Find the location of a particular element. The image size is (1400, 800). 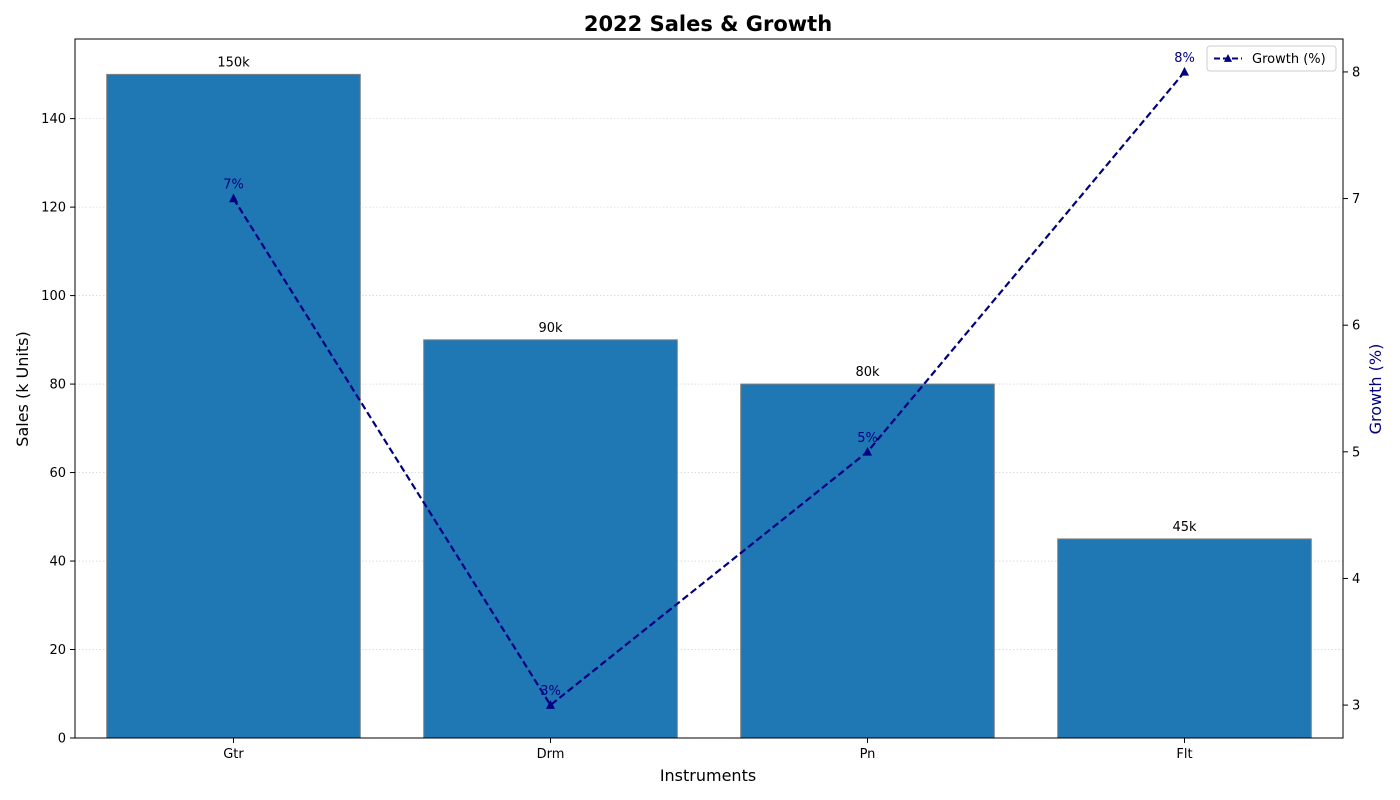

y-tick-label: 60 is located at coordinates (57, 473).